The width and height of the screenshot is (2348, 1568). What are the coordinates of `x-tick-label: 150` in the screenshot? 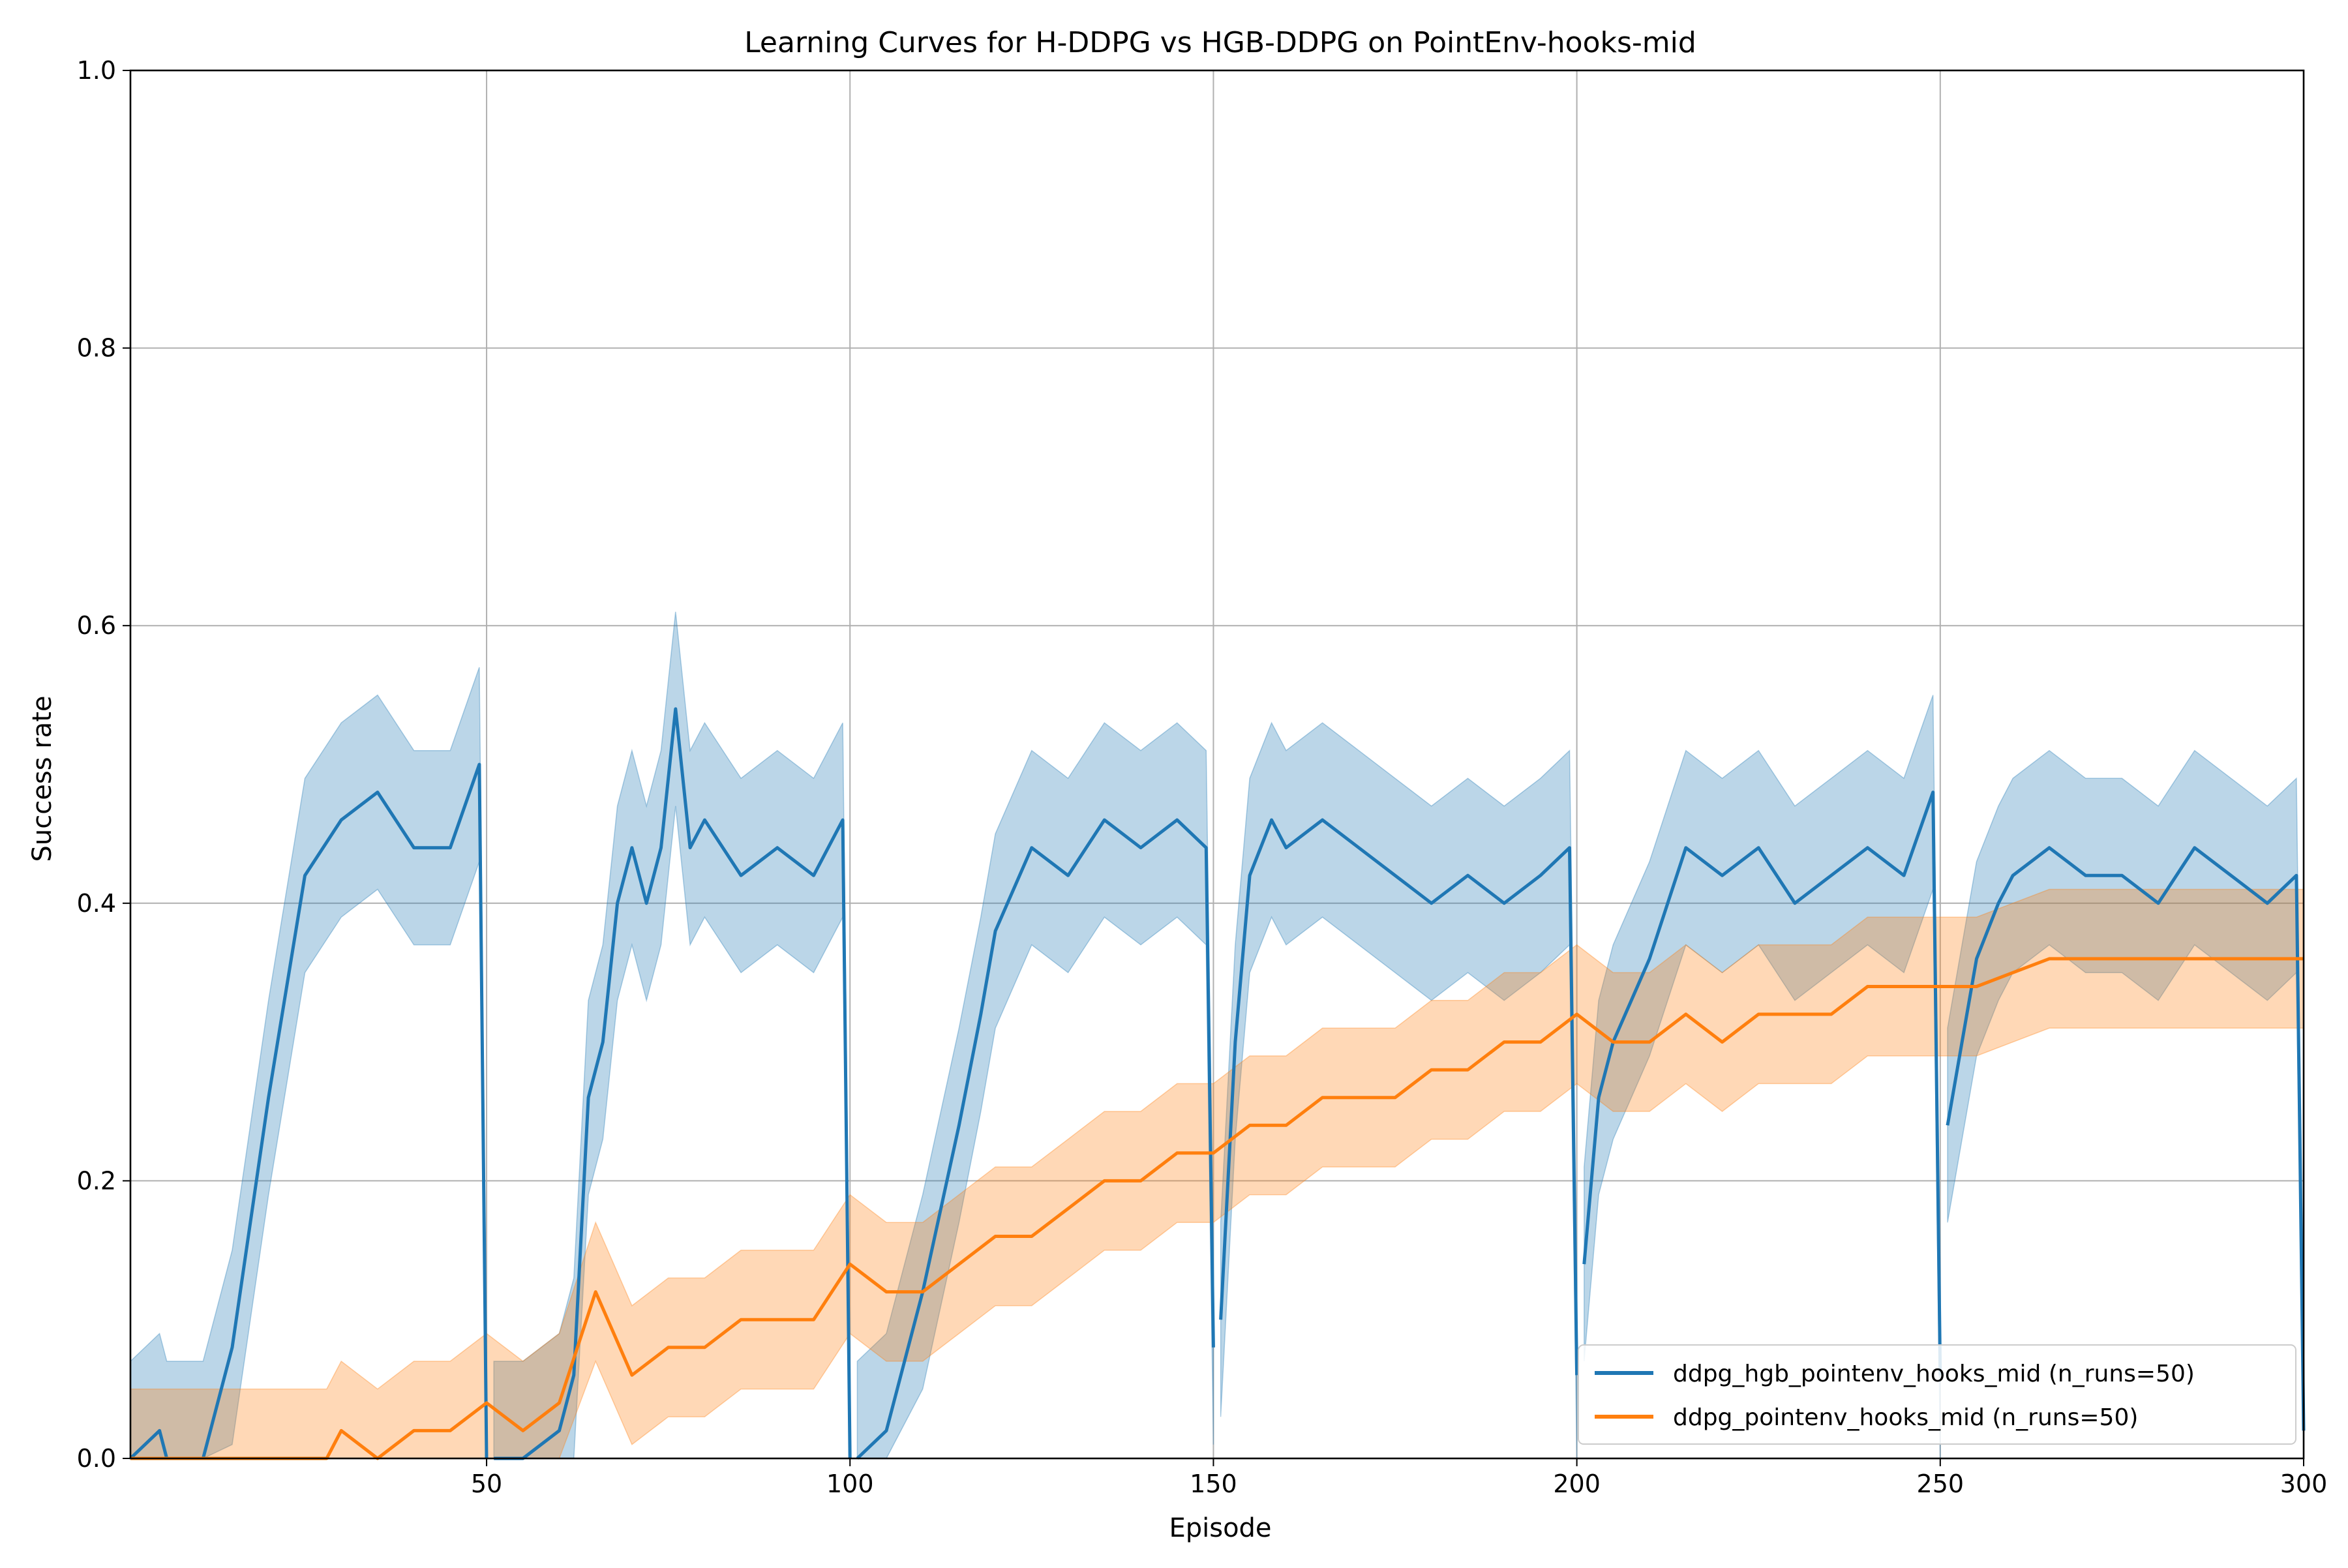 It's located at (1213, 1484).